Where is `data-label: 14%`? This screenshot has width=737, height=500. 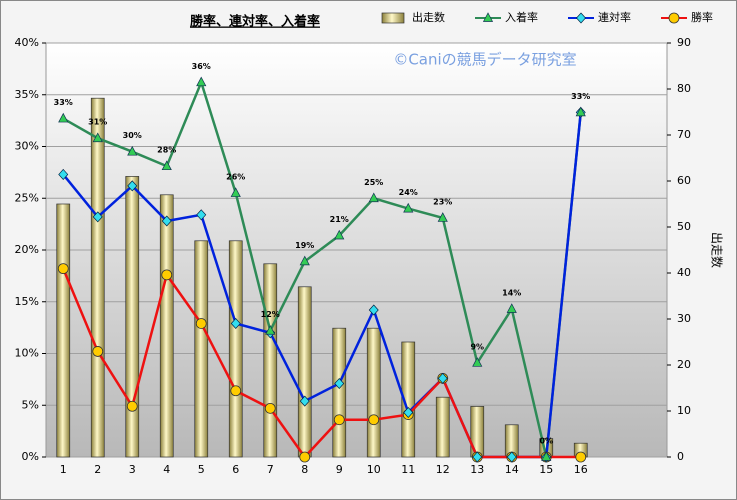
data-label: 14% is located at coordinates (511, 292).